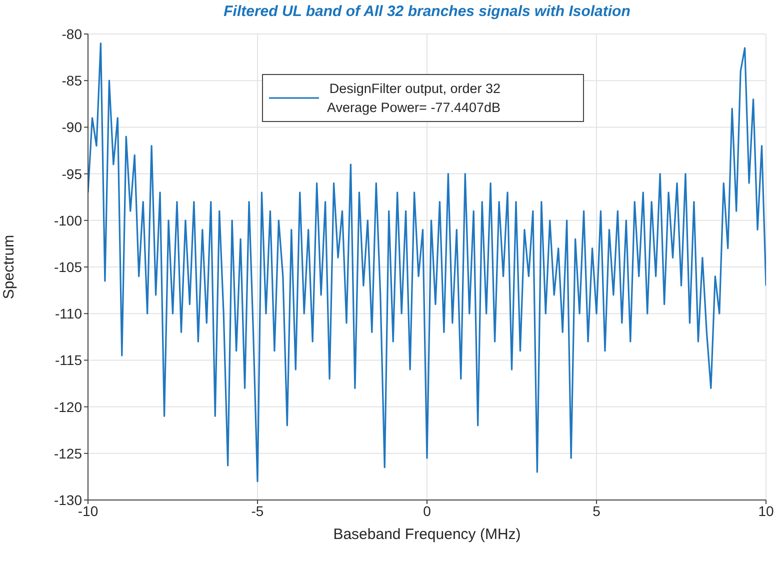 The width and height of the screenshot is (776, 587). What do you see at coordinates (68, 314) in the screenshot?
I see `y-tick-label: -110` at bounding box center [68, 314].